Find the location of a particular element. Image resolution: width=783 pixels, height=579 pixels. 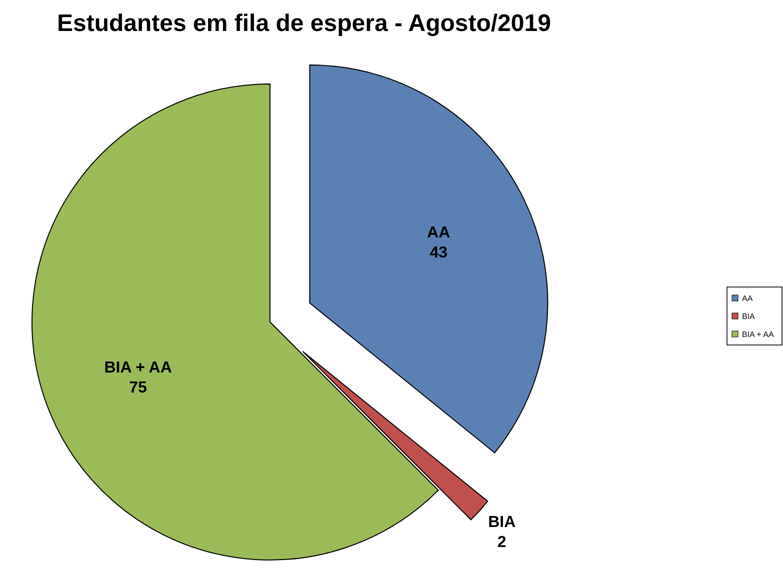

data-label: 2 is located at coordinates (501, 542).